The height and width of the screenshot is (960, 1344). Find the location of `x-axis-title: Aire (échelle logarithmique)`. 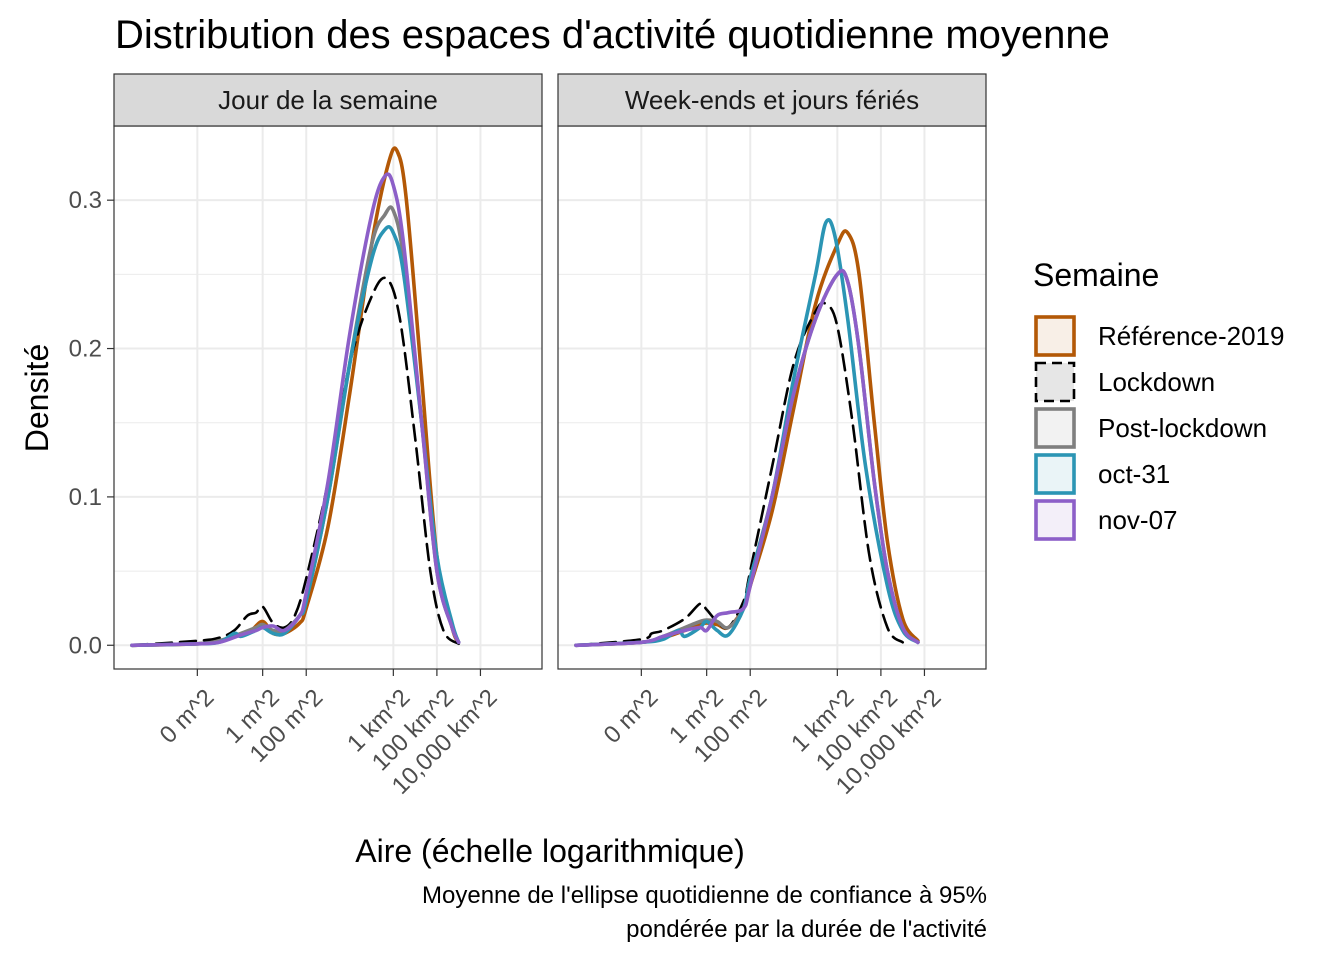

x-axis-title: Aire (échelle logarithmique) is located at coordinates (550, 851).